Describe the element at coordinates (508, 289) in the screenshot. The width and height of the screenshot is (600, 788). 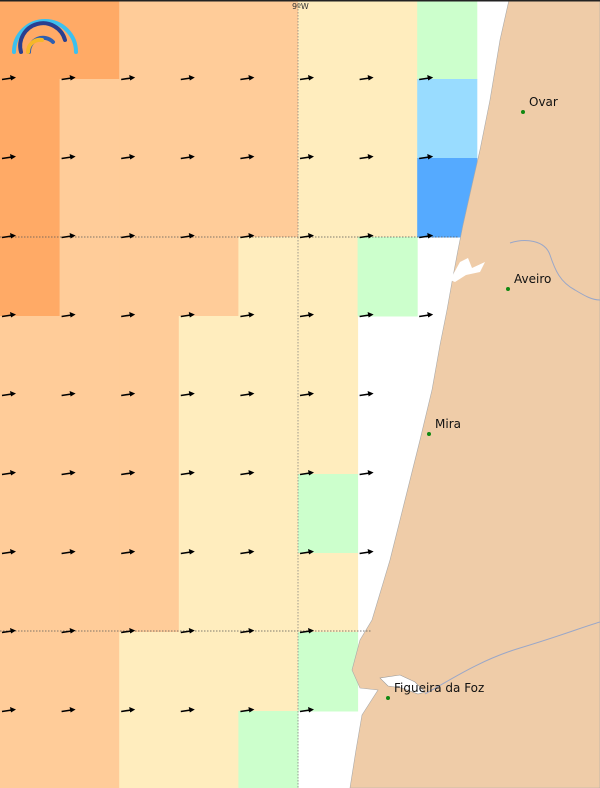
I see `city-dot` at that location.